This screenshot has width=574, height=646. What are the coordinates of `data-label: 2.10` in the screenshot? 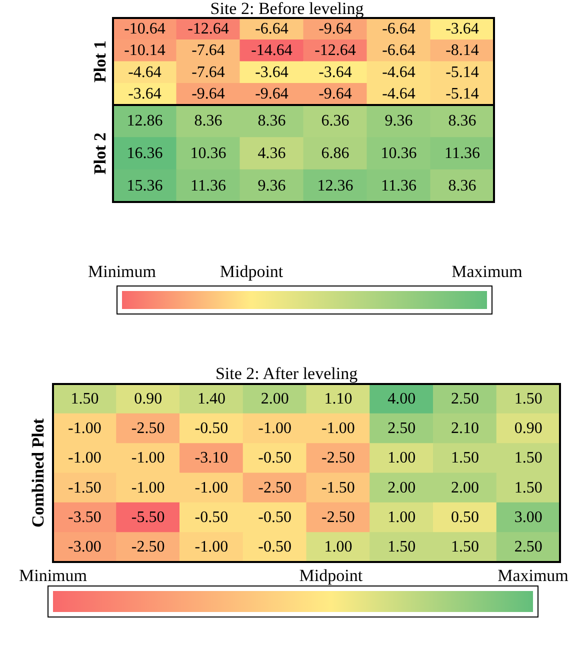 It's located at (464, 428).